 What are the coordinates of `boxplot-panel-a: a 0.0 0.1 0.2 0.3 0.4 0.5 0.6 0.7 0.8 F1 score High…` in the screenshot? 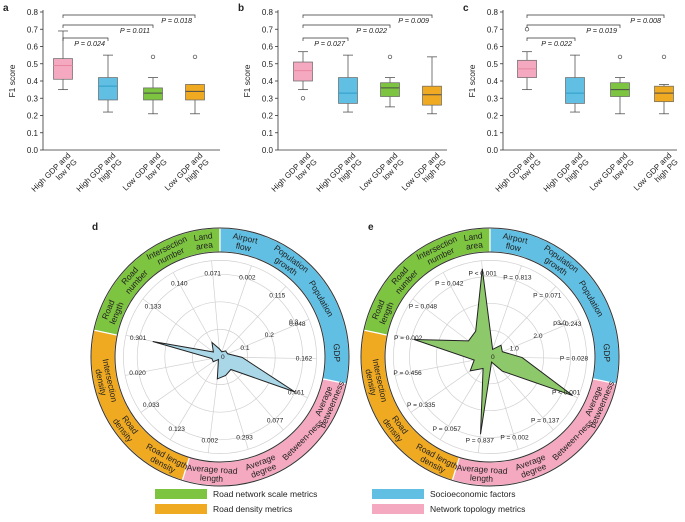 It's located at (111, 101).